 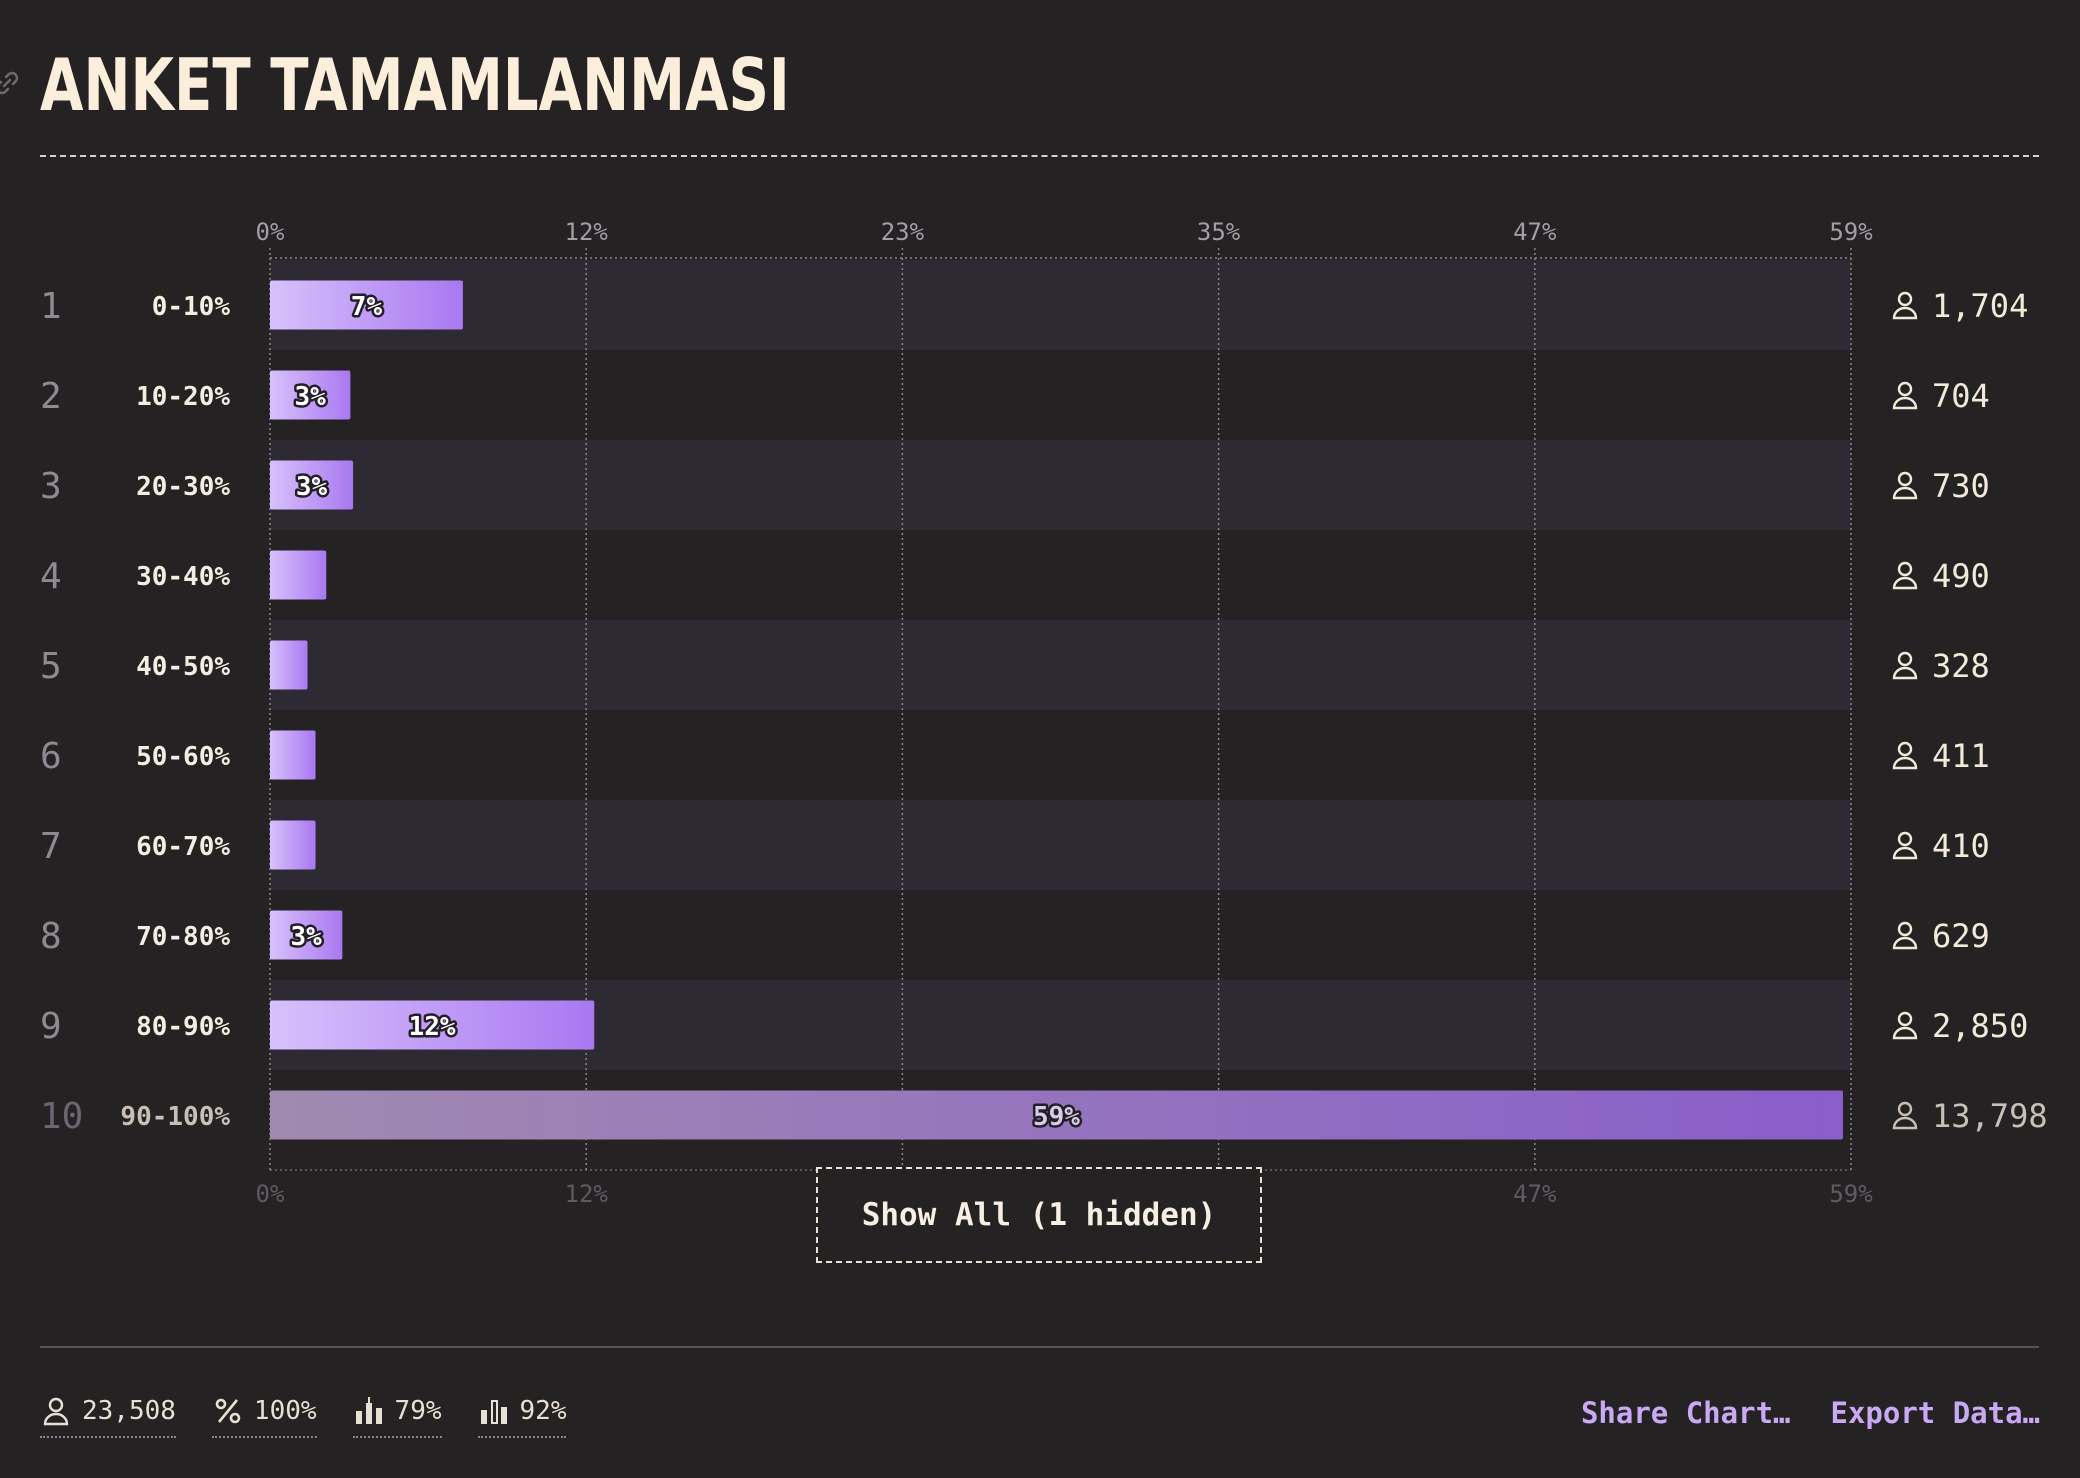 I want to click on category-label: 20-30%, so click(x=183, y=487).